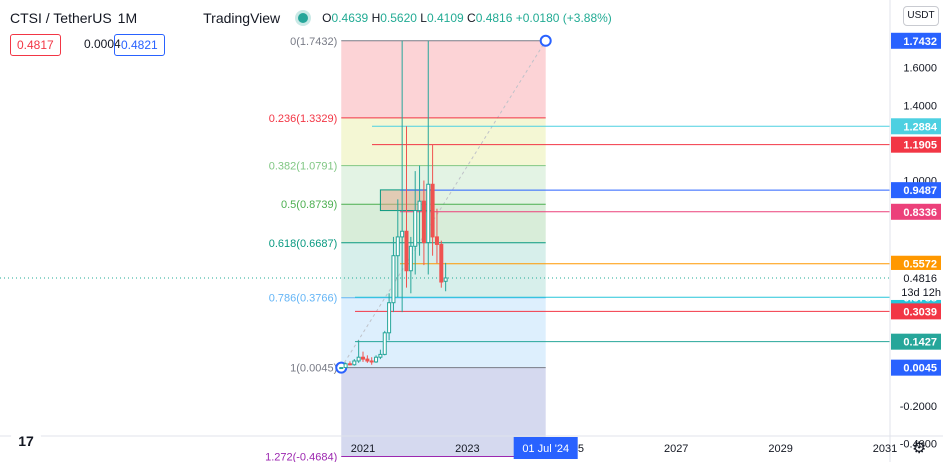  What do you see at coordinates (398, 18) in the screenshot?
I see `high-value: 0.5620` at bounding box center [398, 18].